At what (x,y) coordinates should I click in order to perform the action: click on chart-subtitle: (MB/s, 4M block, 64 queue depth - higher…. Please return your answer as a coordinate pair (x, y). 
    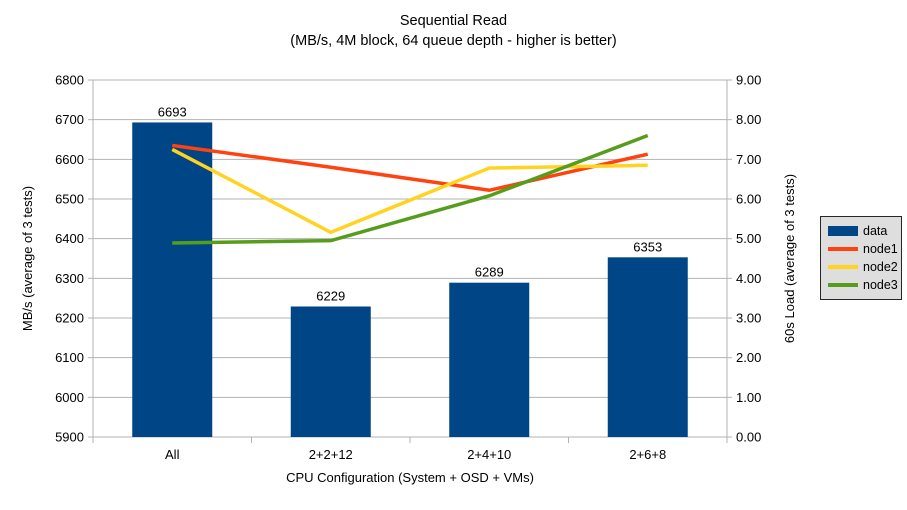
    Looking at the image, I should click on (453, 41).